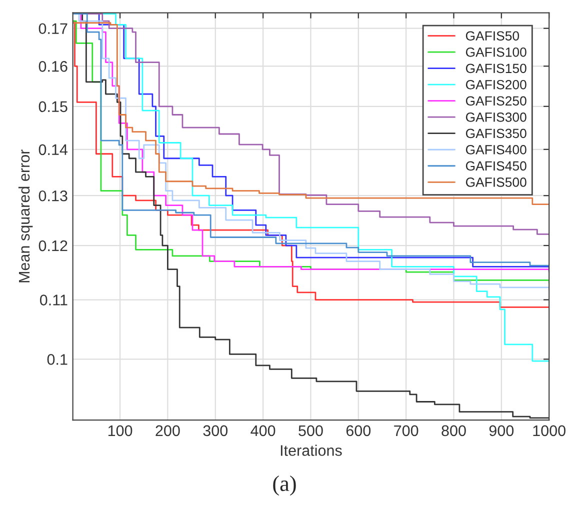  I want to click on legend-label: GAFIS150, so click(496, 69).